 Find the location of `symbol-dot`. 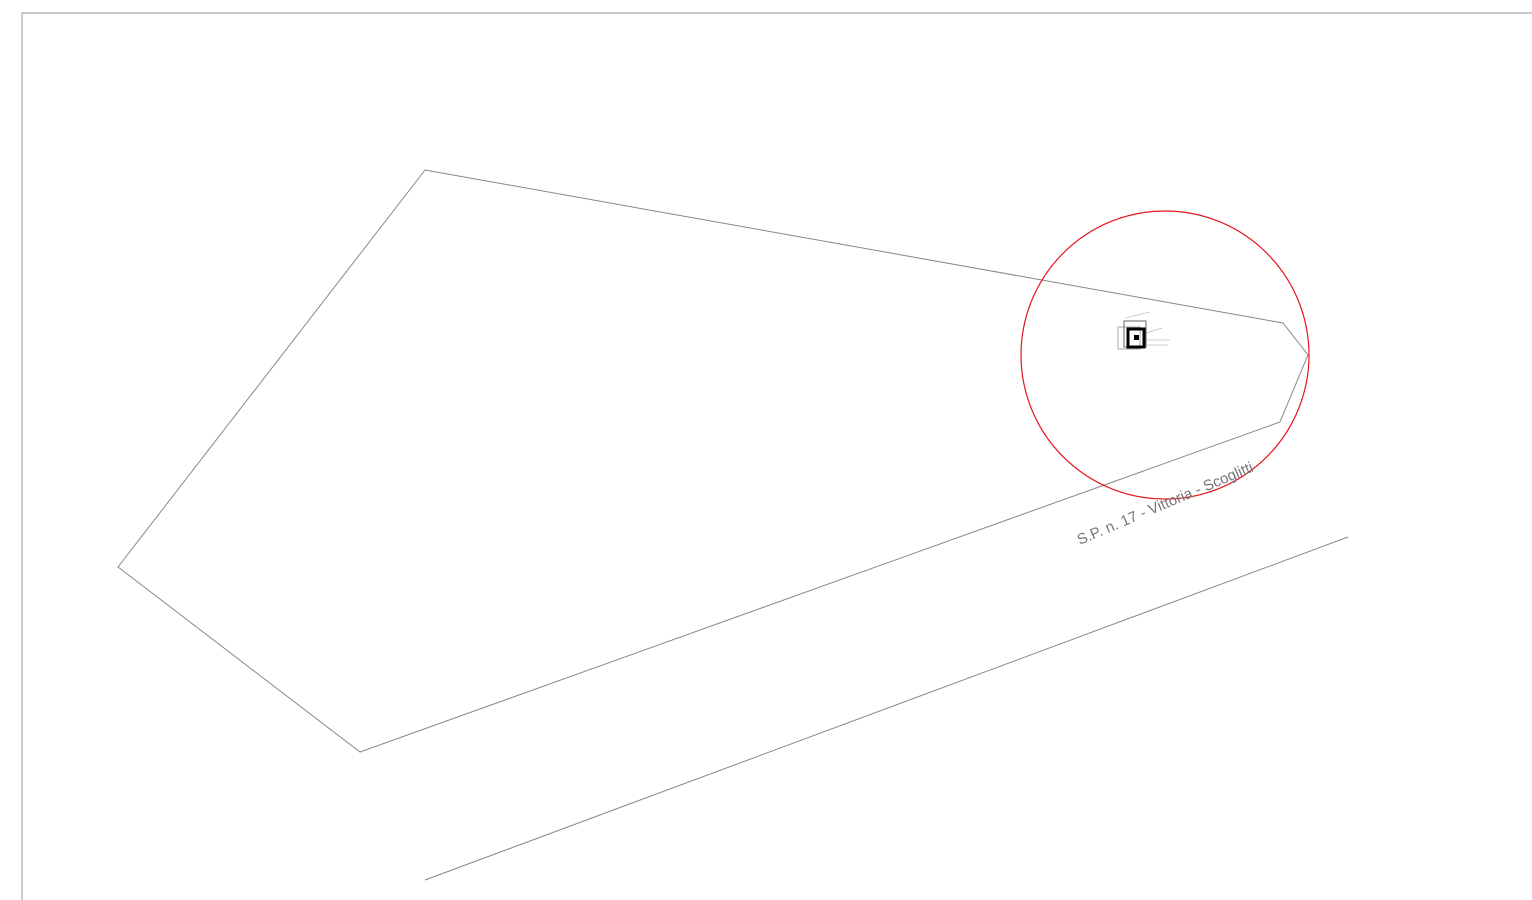

symbol-dot is located at coordinates (1136, 337).